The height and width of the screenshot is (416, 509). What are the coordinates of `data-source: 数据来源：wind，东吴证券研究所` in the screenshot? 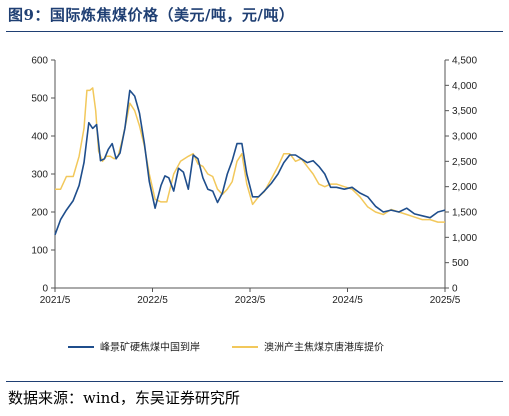 It's located at (124, 398).